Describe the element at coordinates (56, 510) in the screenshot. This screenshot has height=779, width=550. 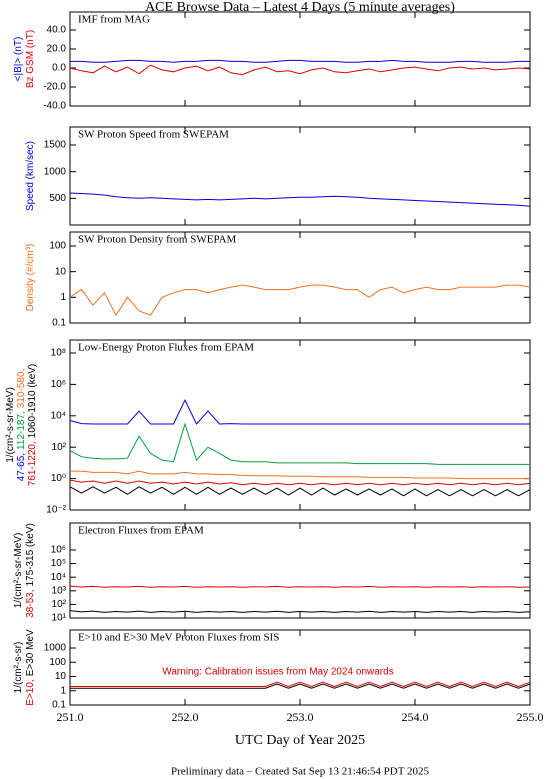
I see `y-tick-label: 10⁻²` at that location.